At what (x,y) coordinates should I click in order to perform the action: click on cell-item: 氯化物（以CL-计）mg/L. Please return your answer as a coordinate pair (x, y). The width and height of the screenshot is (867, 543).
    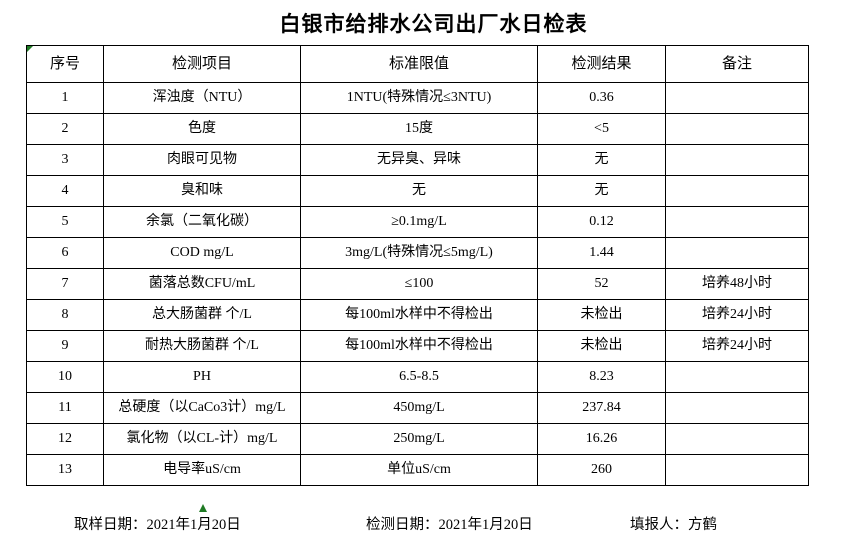
    Looking at the image, I should click on (202, 439).